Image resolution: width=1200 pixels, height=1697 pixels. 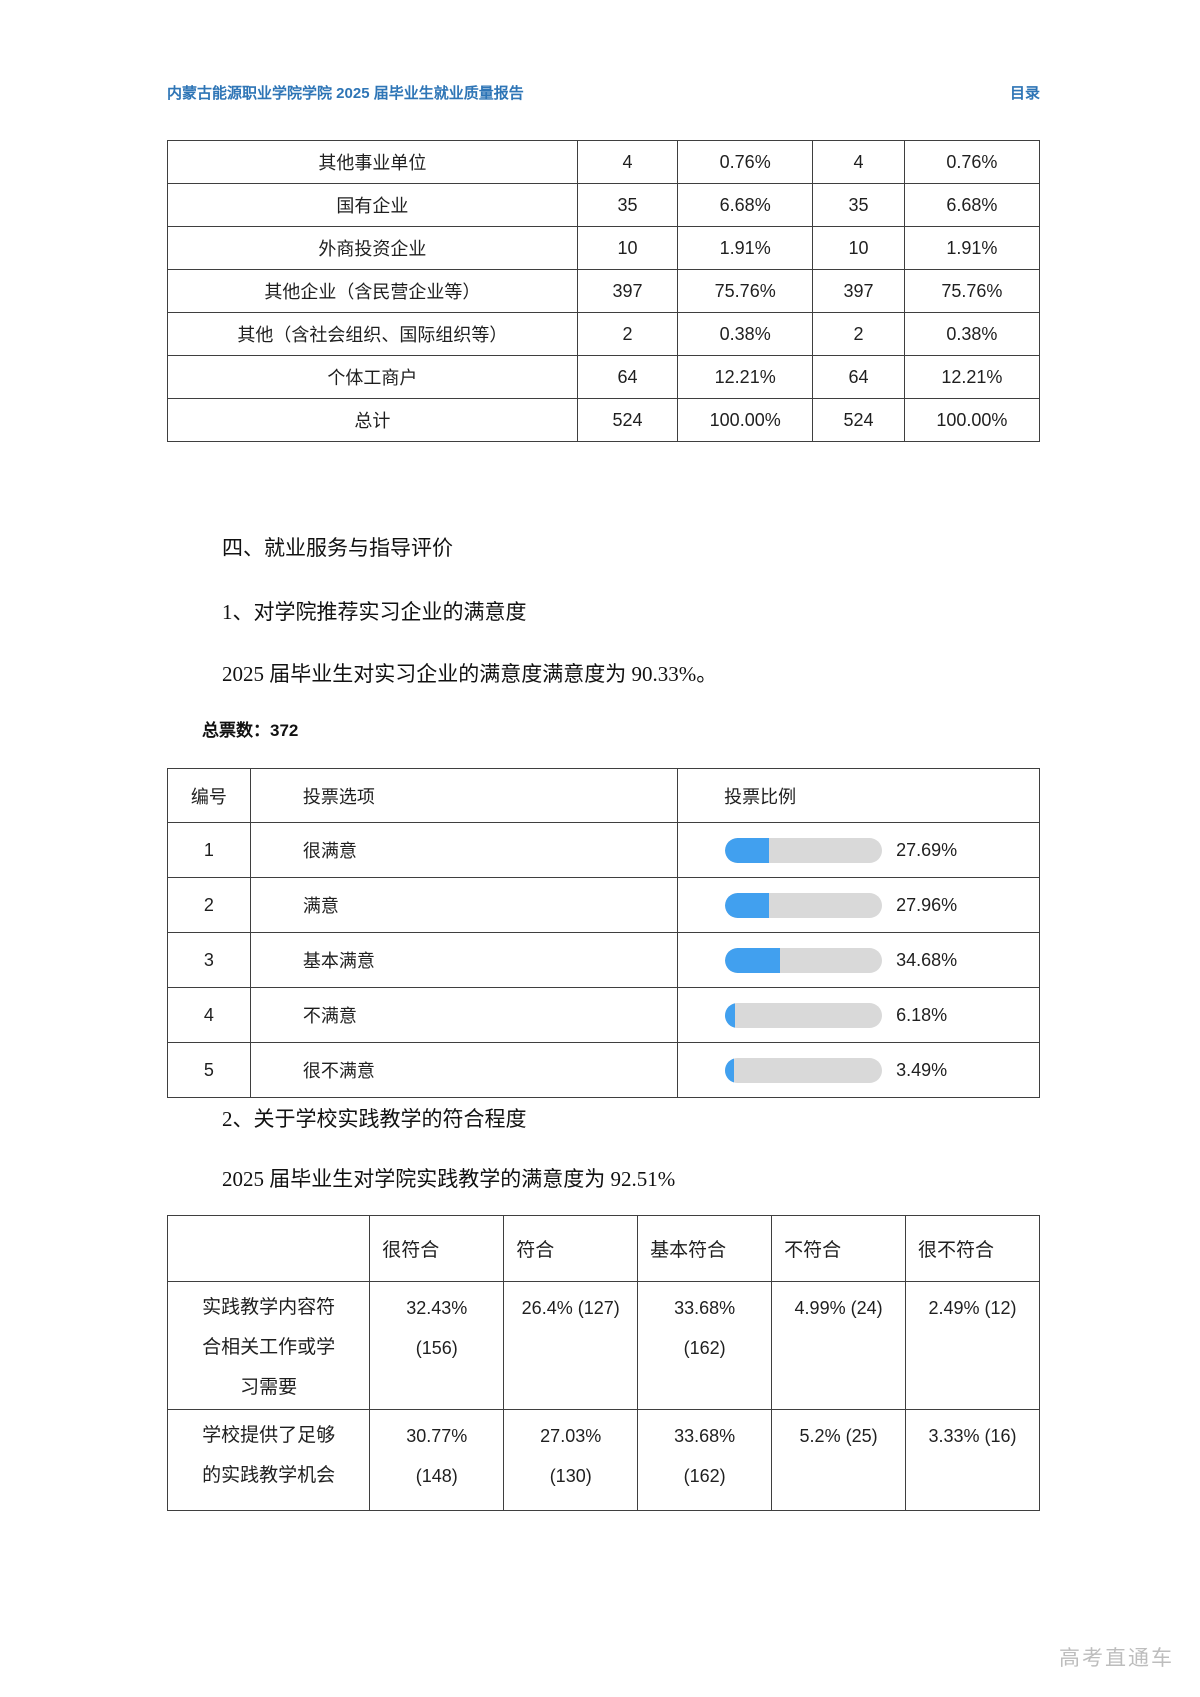 I want to click on percent-cell: 75.76%, so click(x=745, y=291).